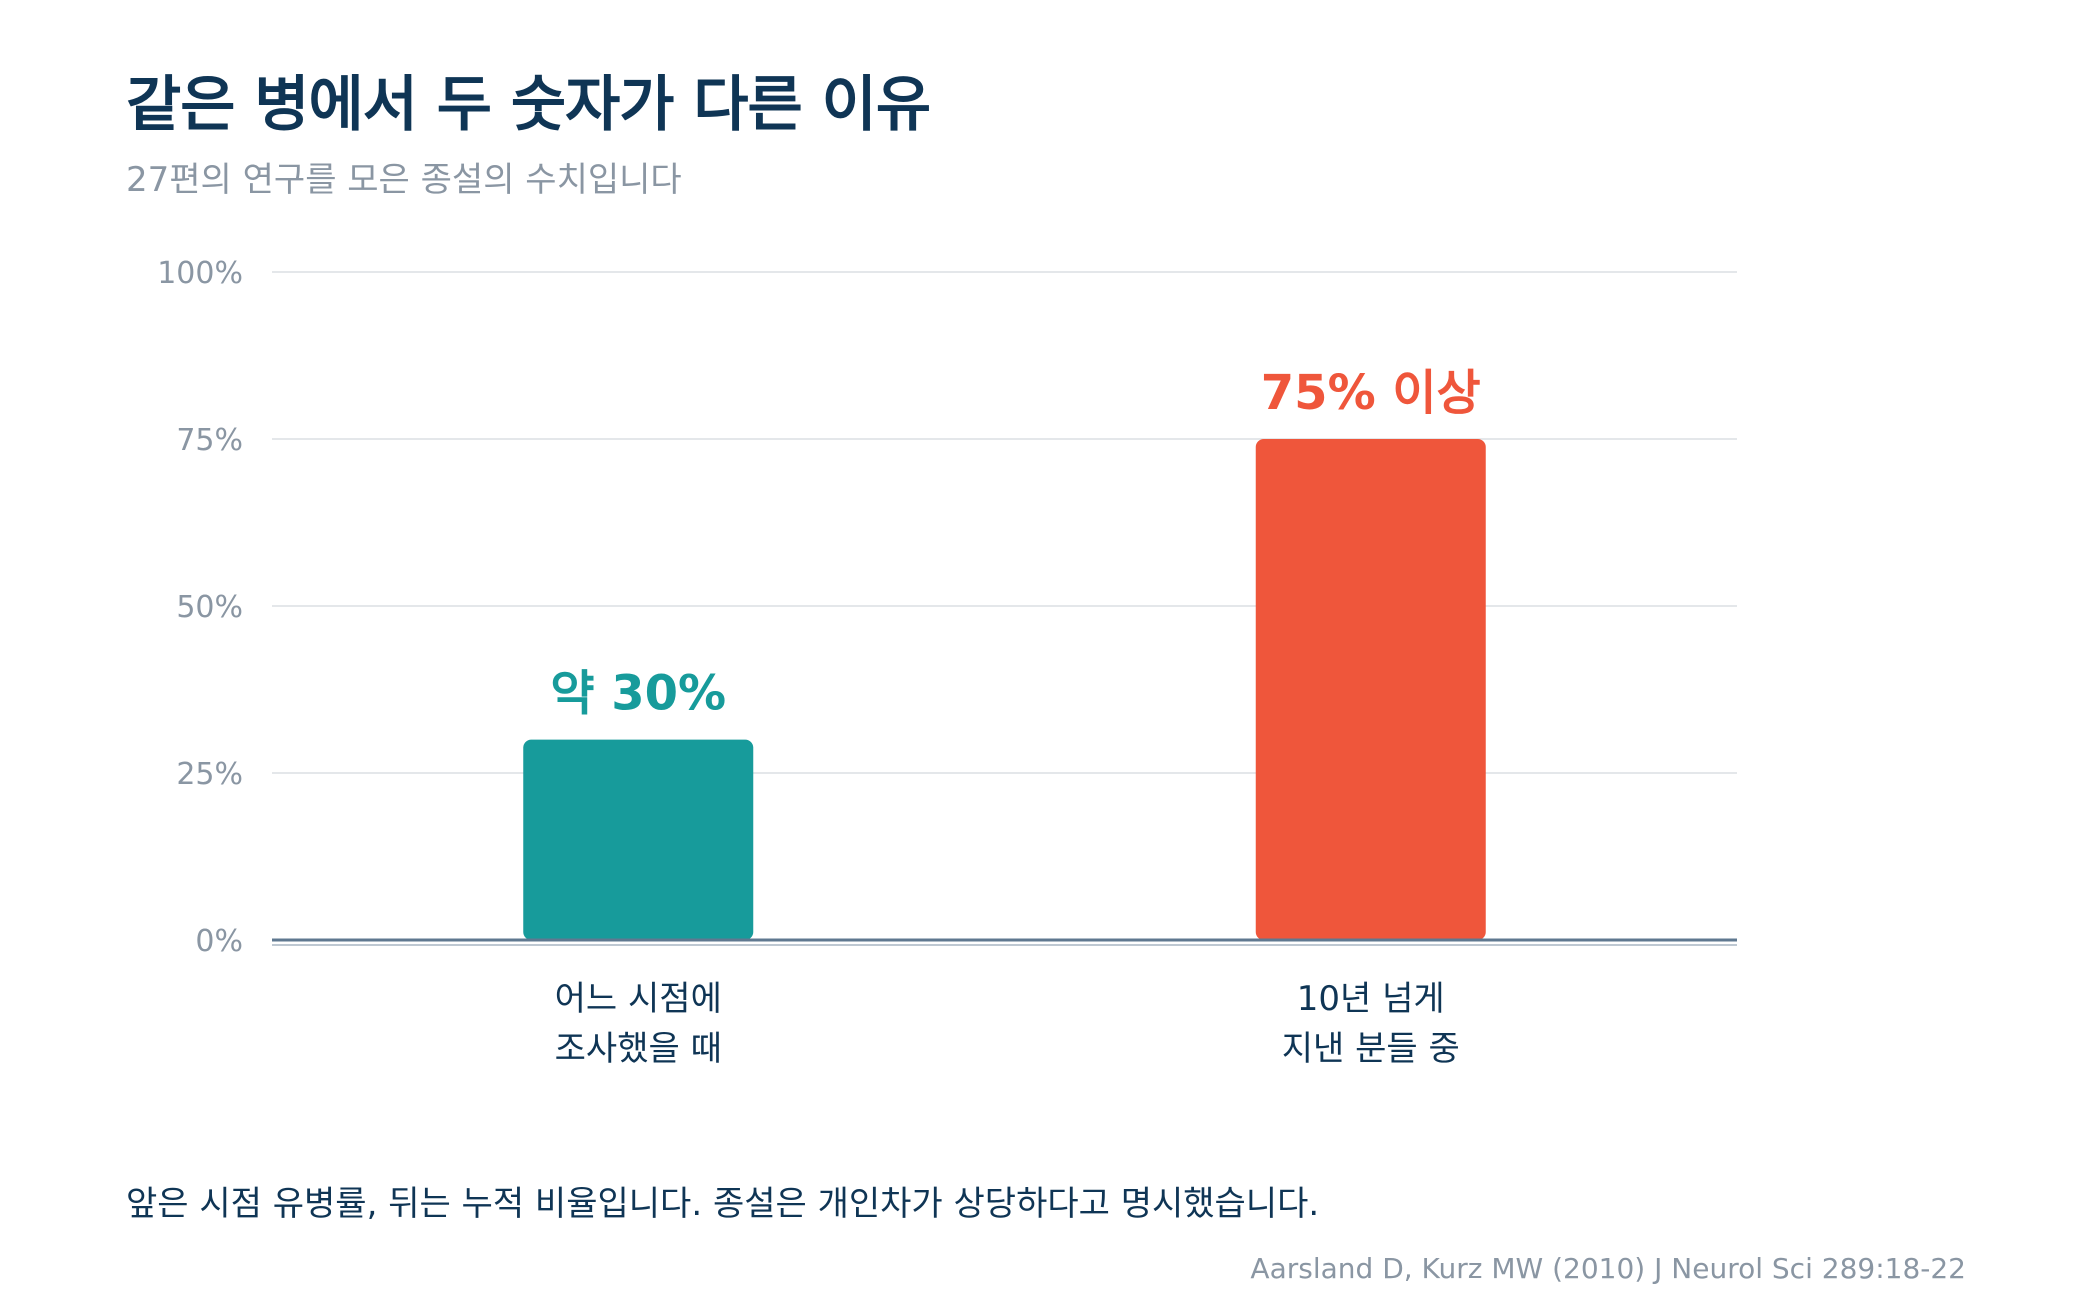 Image resolution: width=2083 pixels, height=1313 pixels. What do you see at coordinates (1371, 1049) in the screenshot?
I see `category-label: 지낸 분들 중` at bounding box center [1371, 1049].